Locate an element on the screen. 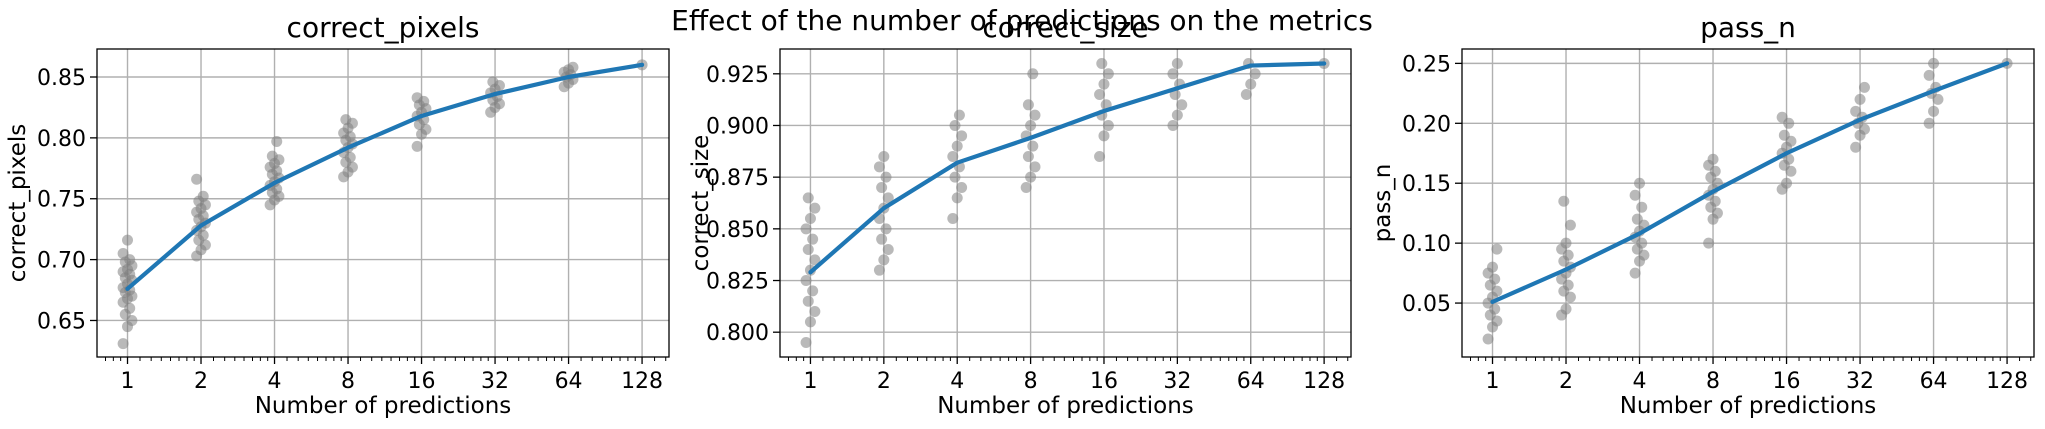 This screenshot has height=429, width=2045. correct-size-x-tick-label: 32 is located at coordinates (1177, 381).